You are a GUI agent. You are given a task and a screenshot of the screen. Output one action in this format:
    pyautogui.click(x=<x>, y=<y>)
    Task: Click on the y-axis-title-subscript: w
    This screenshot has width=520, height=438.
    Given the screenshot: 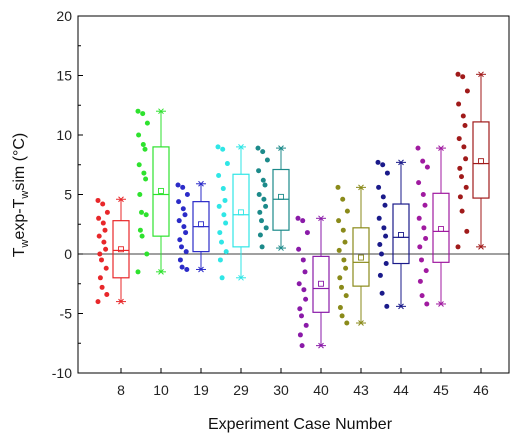 What is the action you would take?
    pyautogui.click(x=25, y=243)
    